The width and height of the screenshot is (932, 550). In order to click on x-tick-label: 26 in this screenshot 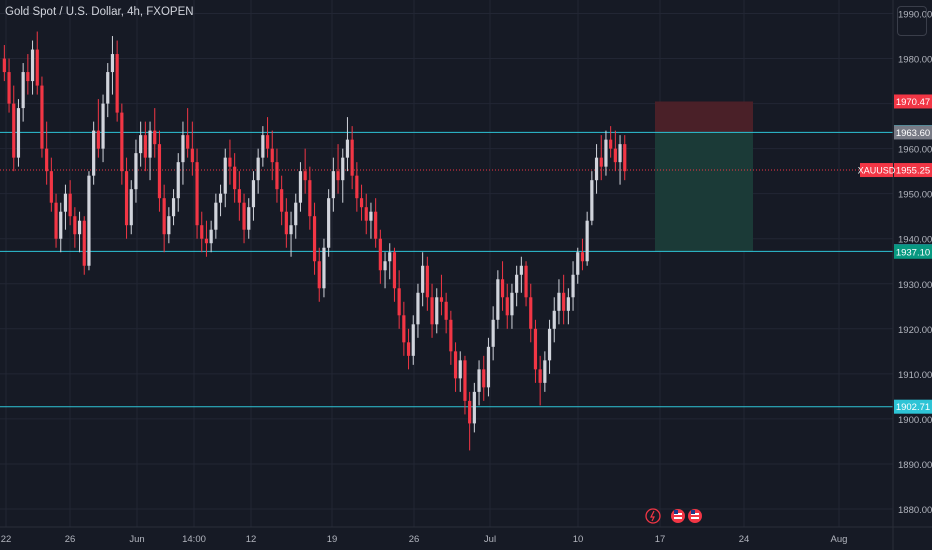, I will do `click(414, 539)`.